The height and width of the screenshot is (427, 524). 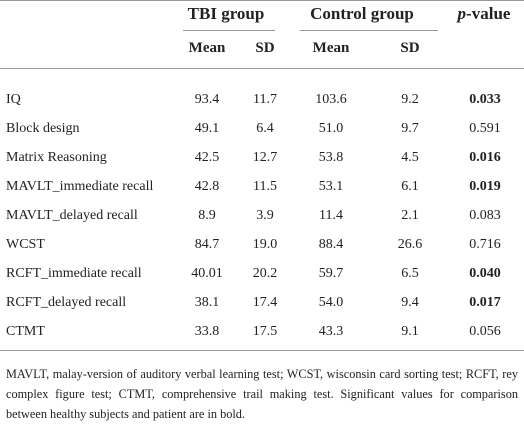 I want to click on p-value: 0.716, so click(x=485, y=244).